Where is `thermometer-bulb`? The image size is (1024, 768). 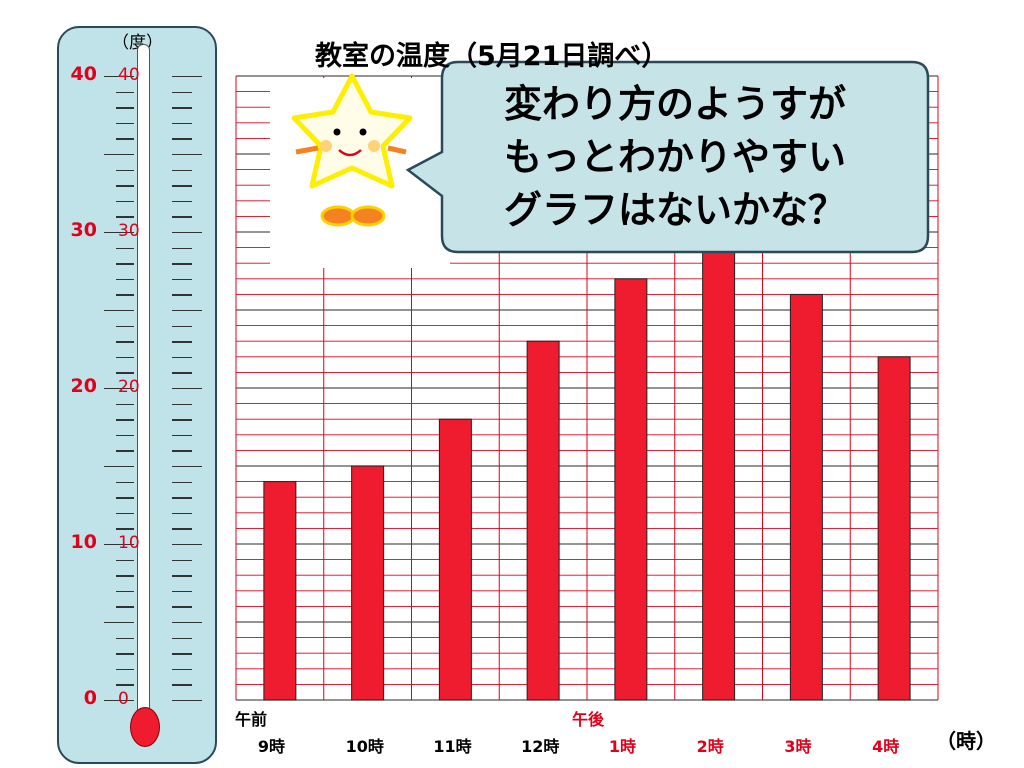 thermometer-bulb is located at coordinates (145, 727).